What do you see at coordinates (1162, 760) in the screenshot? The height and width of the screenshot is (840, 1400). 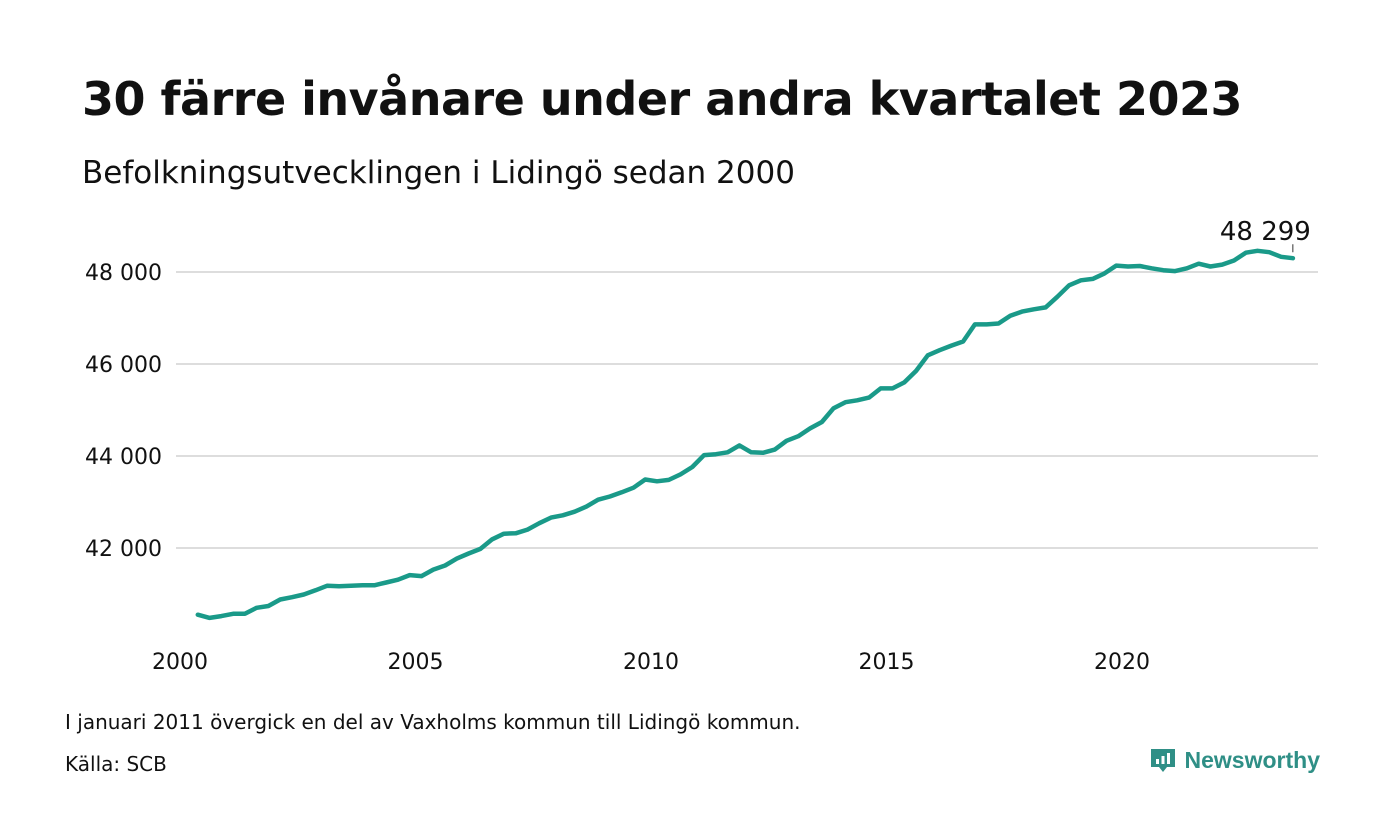 I see `newsworthy-logo-icon` at bounding box center [1162, 760].